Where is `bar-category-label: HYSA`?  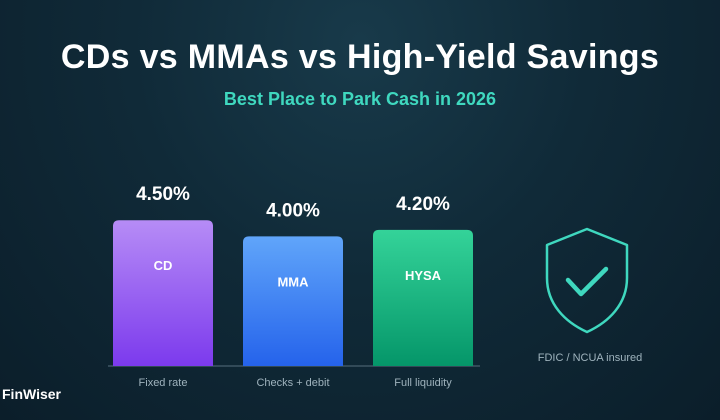 bar-category-label: HYSA is located at coordinates (423, 275).